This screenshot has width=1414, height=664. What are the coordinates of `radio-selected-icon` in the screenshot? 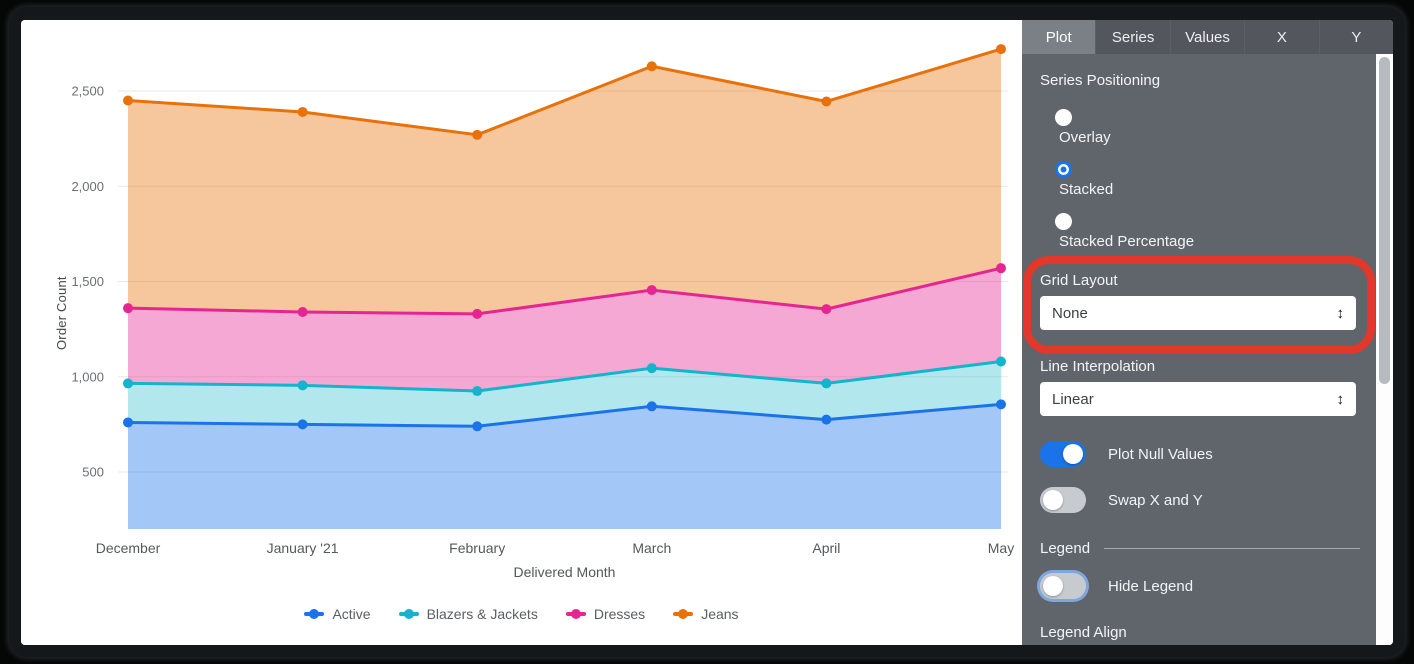 It's located at (1063, 169).